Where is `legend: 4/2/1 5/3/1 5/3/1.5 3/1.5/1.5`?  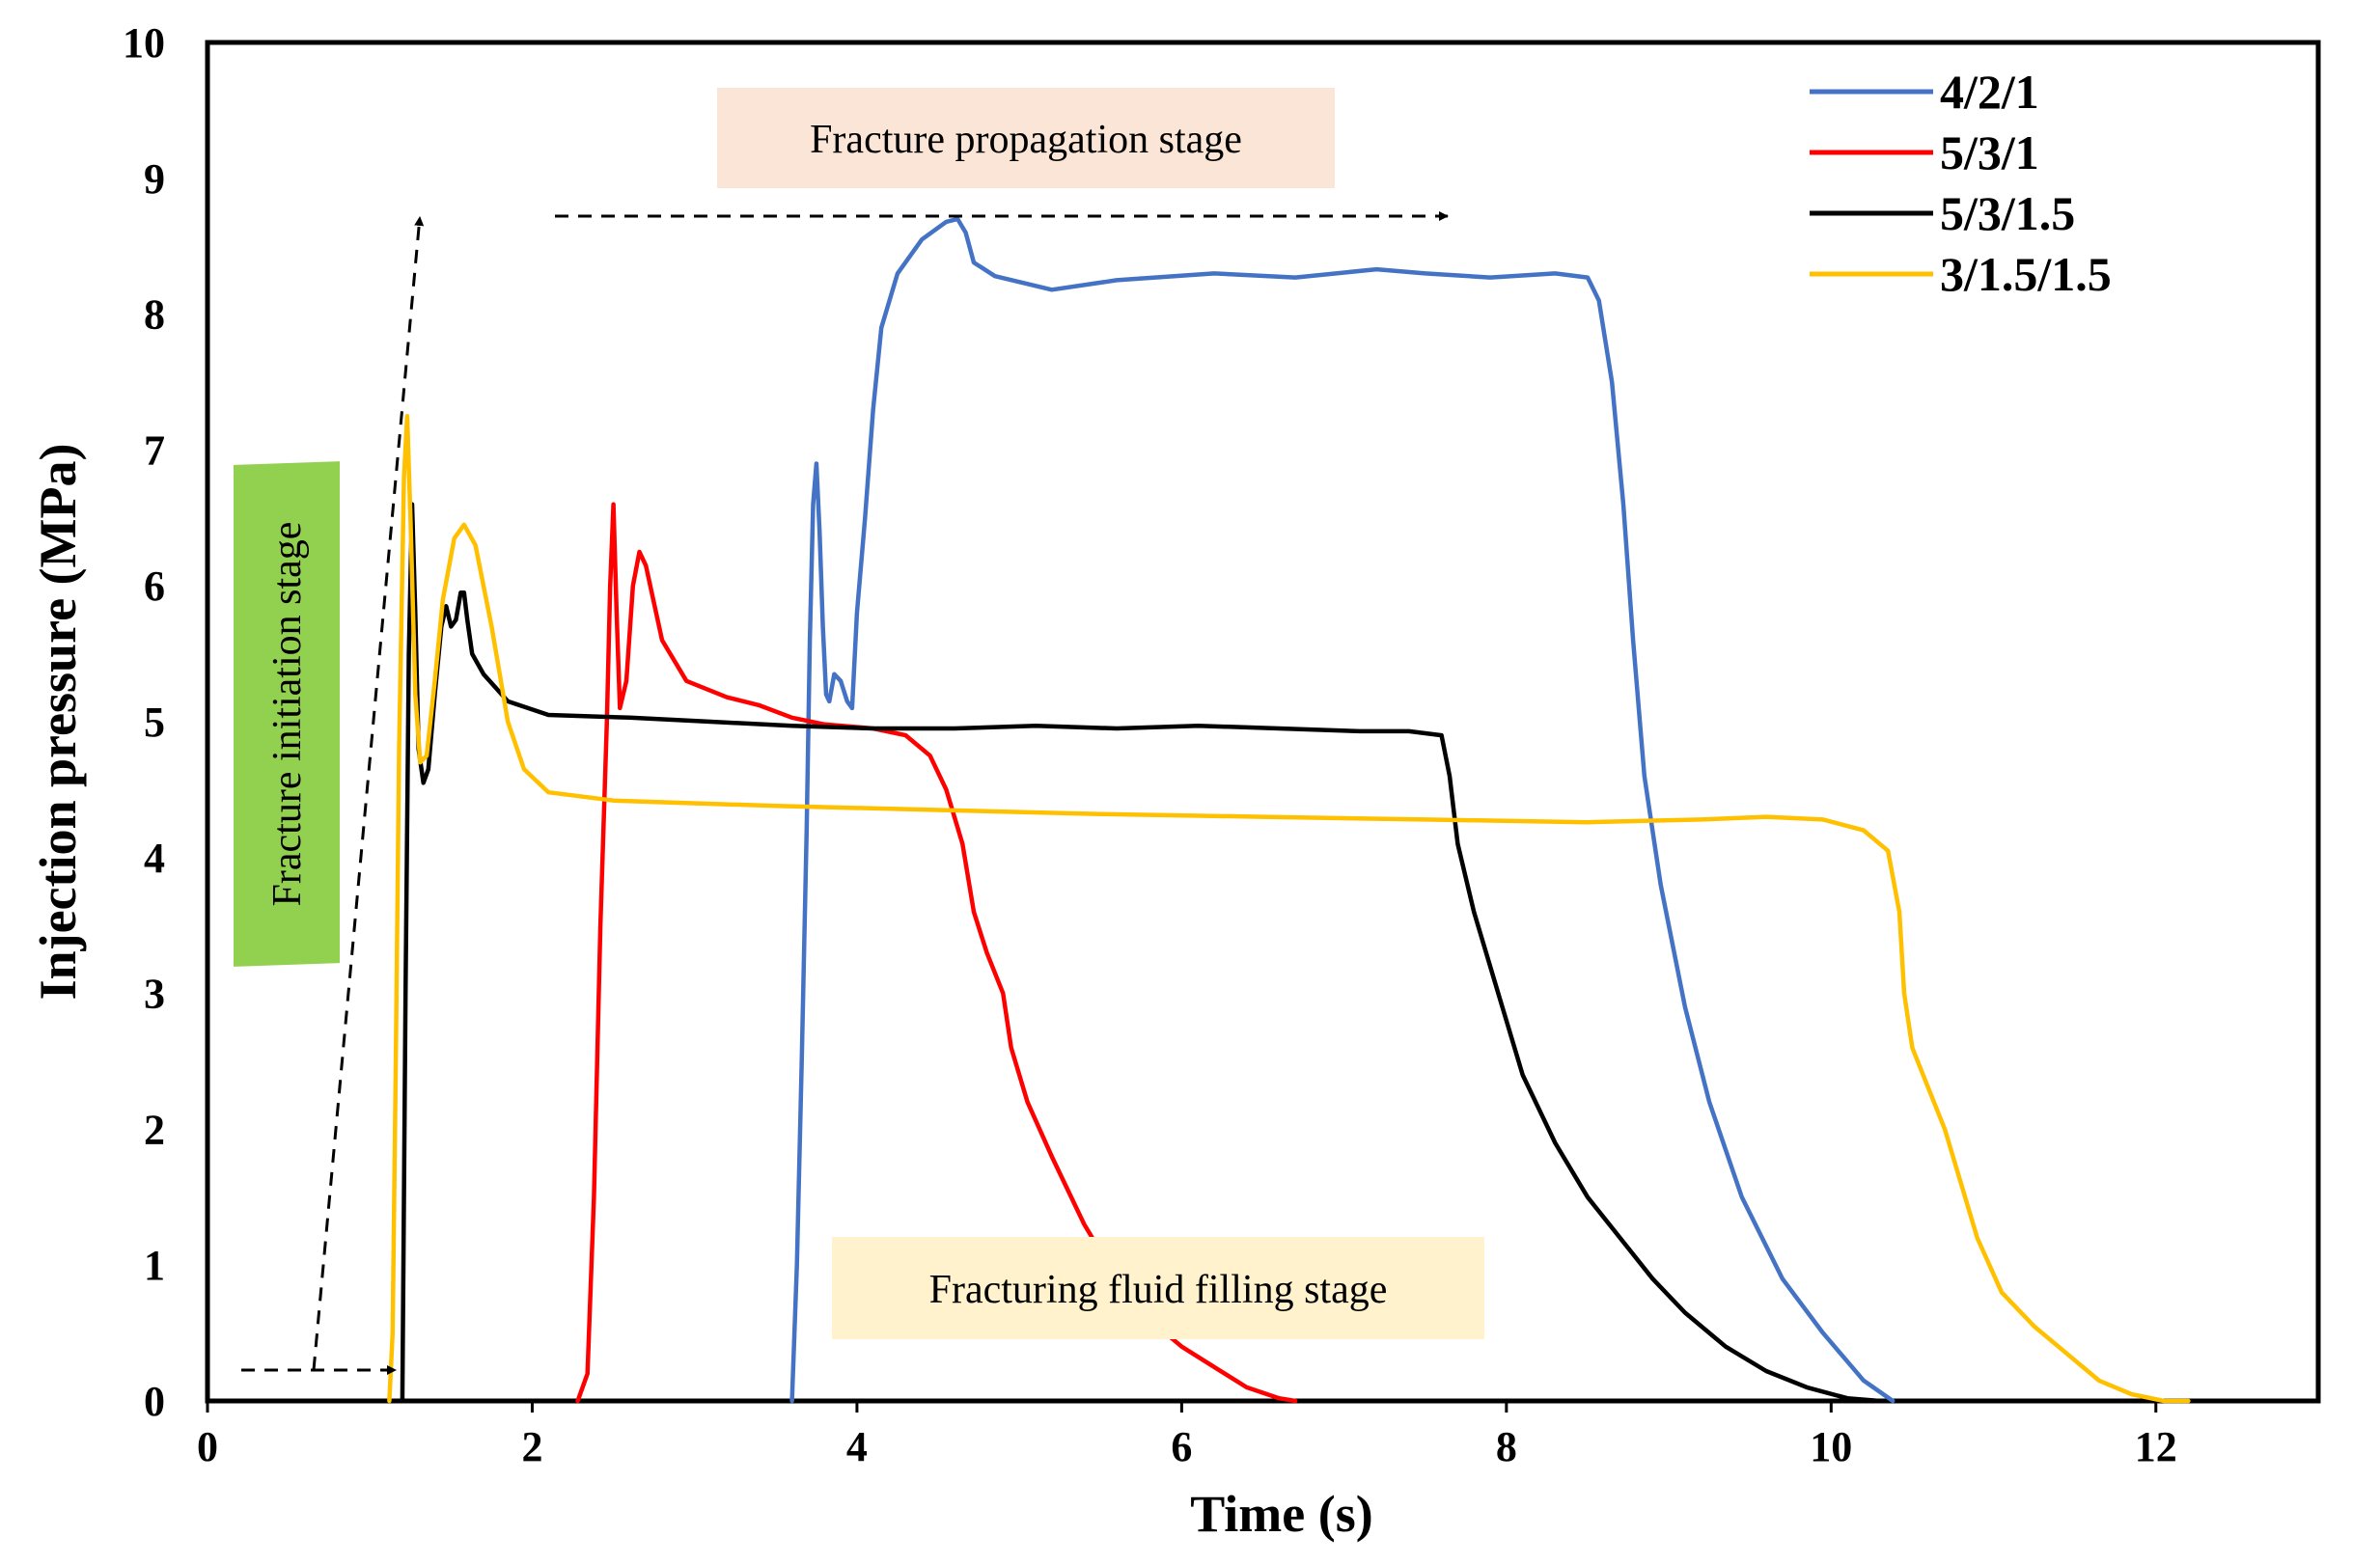 legend: 4/2/1 5/3/1 5/3/1.5 3/1.5/1.5 is located at coordinates (1961, 183).